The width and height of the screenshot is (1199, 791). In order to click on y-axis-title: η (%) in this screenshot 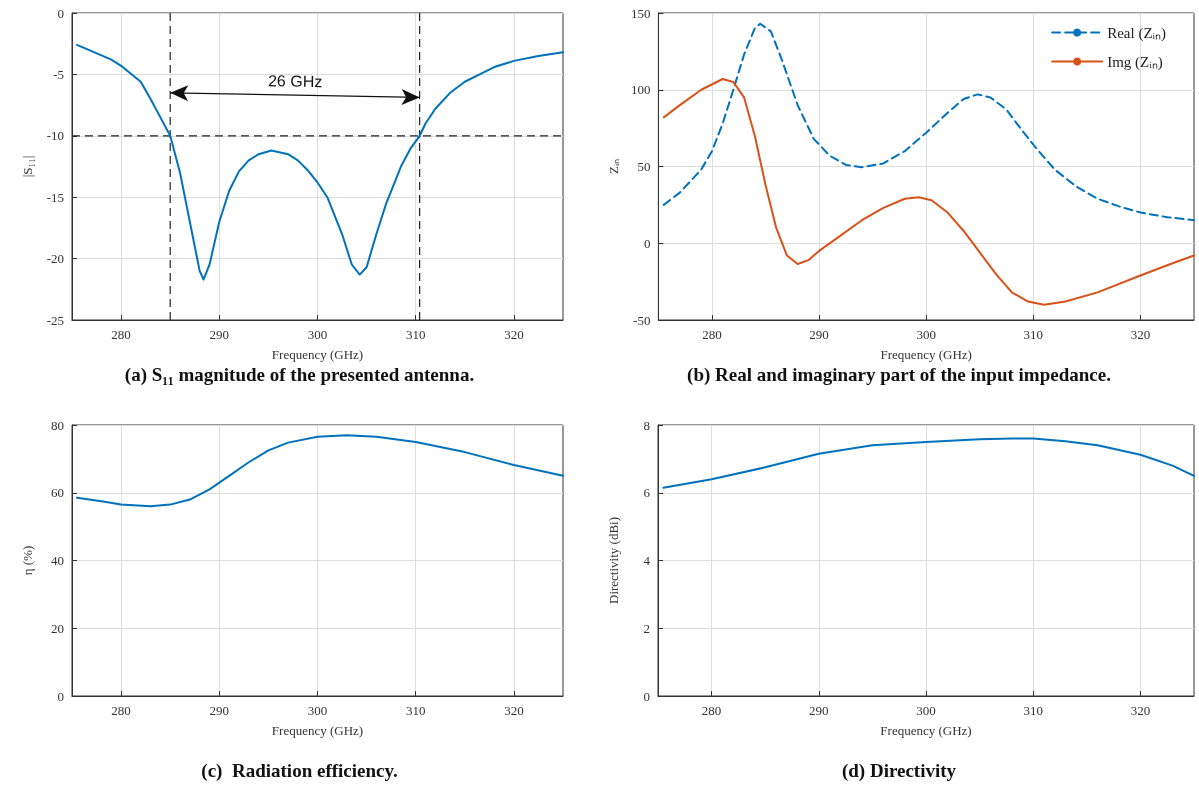, I will do `click(27, 560)`.